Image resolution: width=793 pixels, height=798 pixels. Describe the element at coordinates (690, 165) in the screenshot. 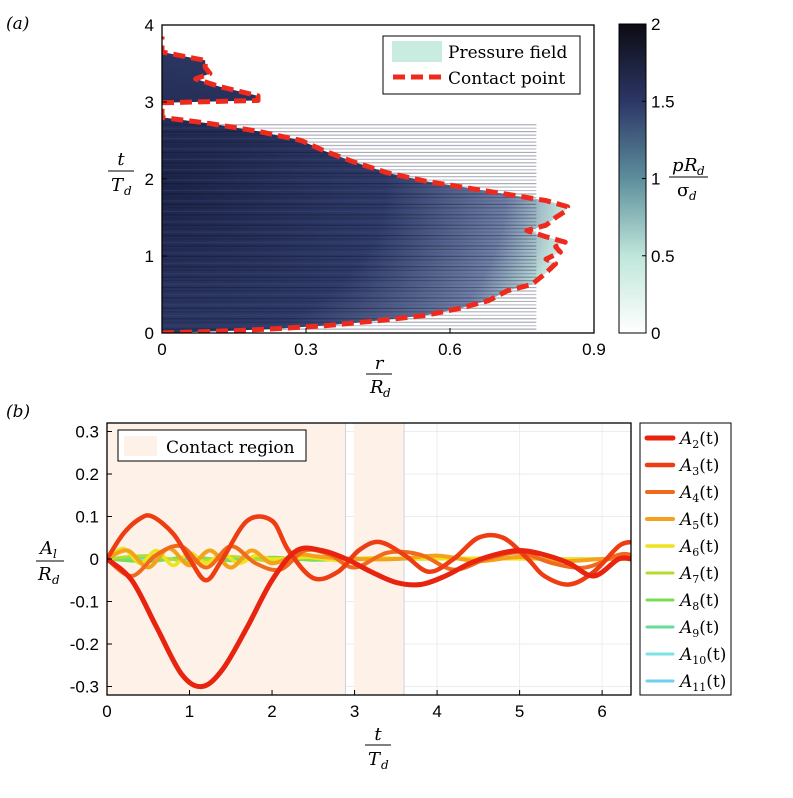

I see `colorbar-label-R: R` at that location.